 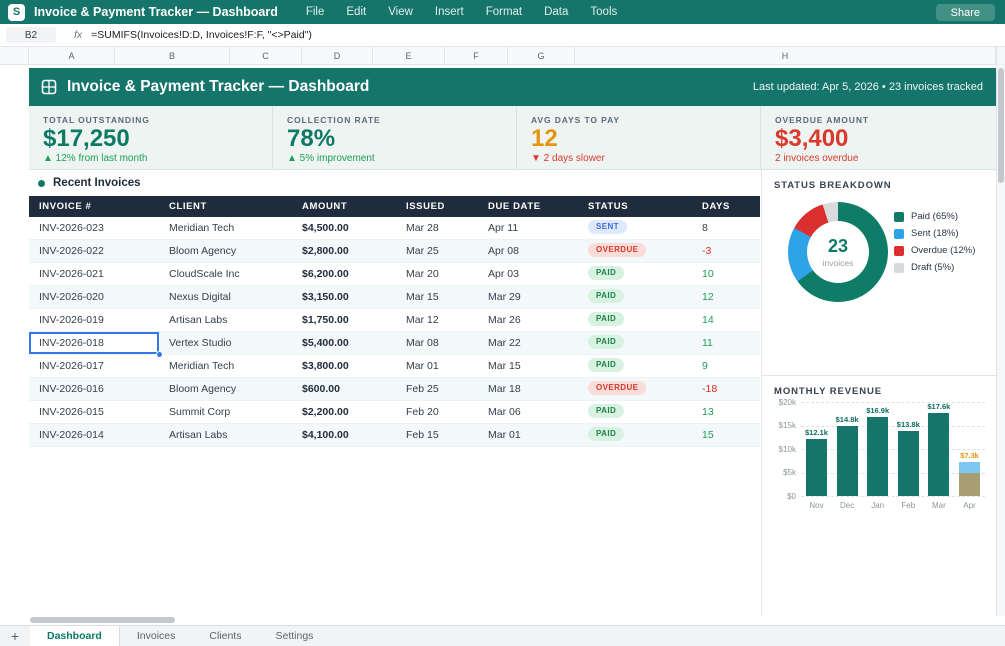 I want to click on cell-days: -18, so click(x=710, y=389).